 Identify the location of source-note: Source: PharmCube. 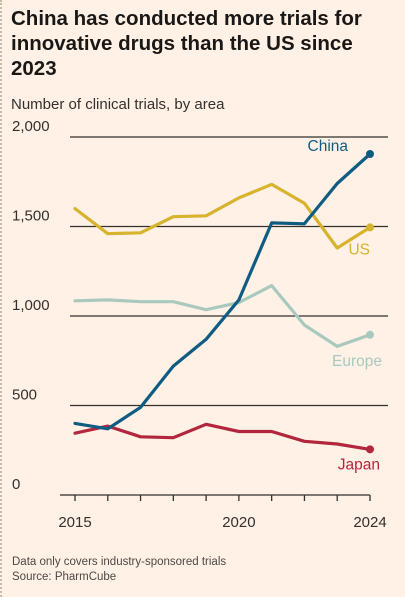
(64, 577).